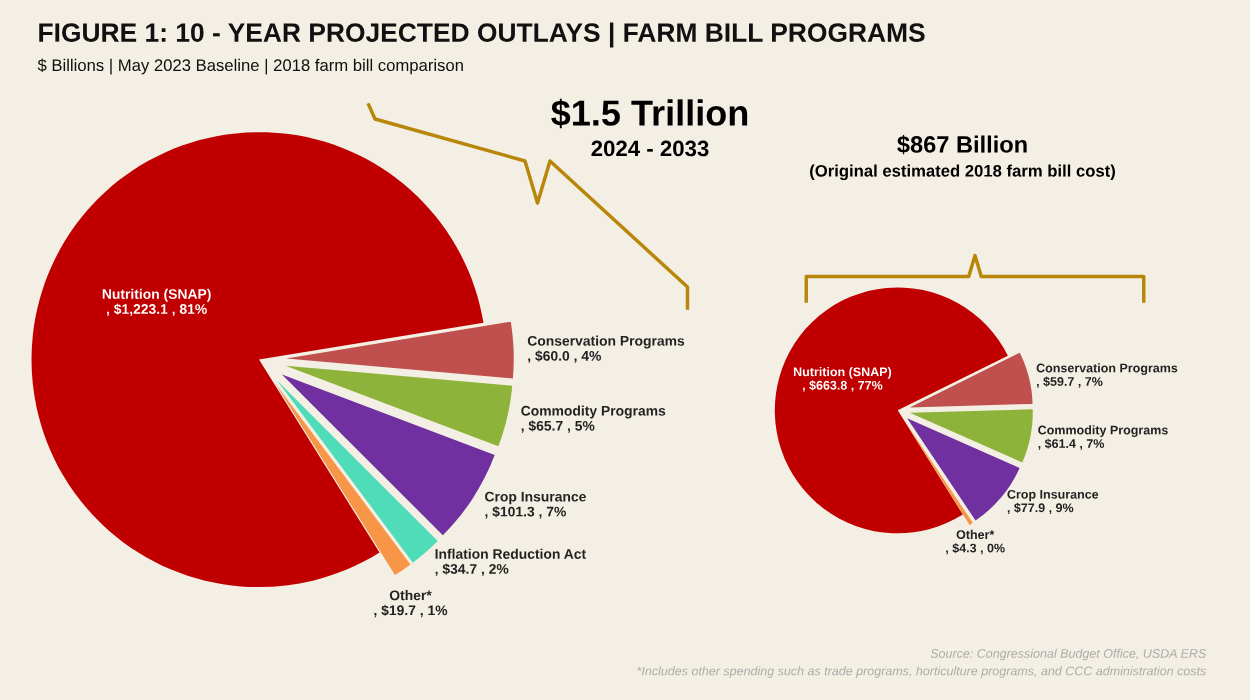 The width and height of the screenshot is (1250, 700). Describe the element at coordinates (156, 309) in the screenshot. I see `data-label: , $1,223.1 , 81%` at that location.